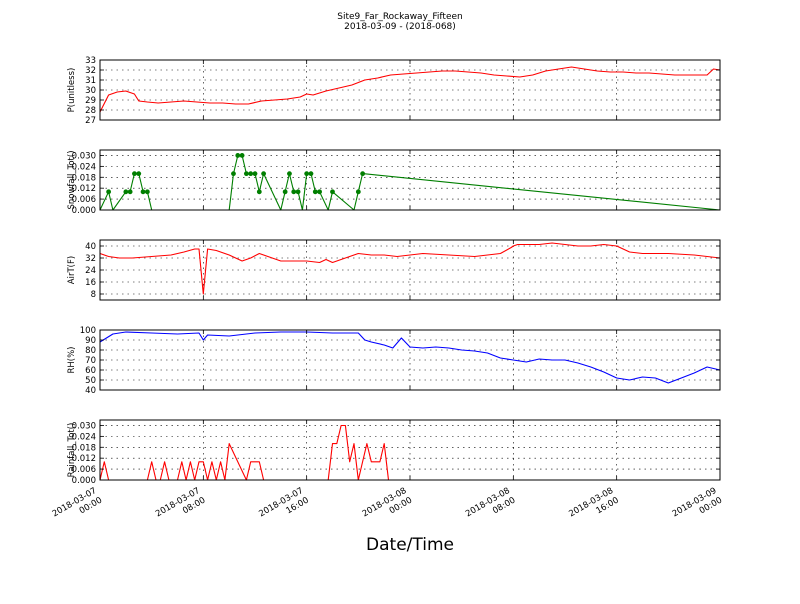  What do you see at coordinates (400, 27) in the screenshot?
I see `chart-subtitle: 2018-03-09 - (2018-068)` at bounding box center [400, 27].